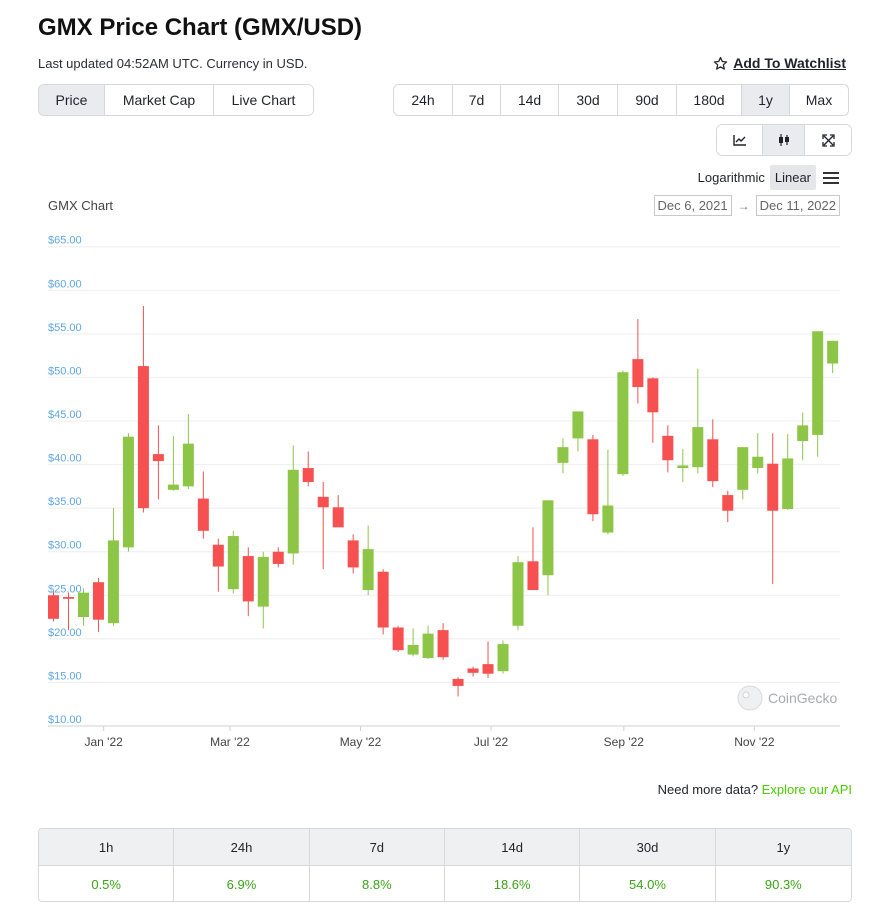  Describe the element at coordinates (709, 100) in the screenshot. I see `range-180d-button: 180d` at that location.